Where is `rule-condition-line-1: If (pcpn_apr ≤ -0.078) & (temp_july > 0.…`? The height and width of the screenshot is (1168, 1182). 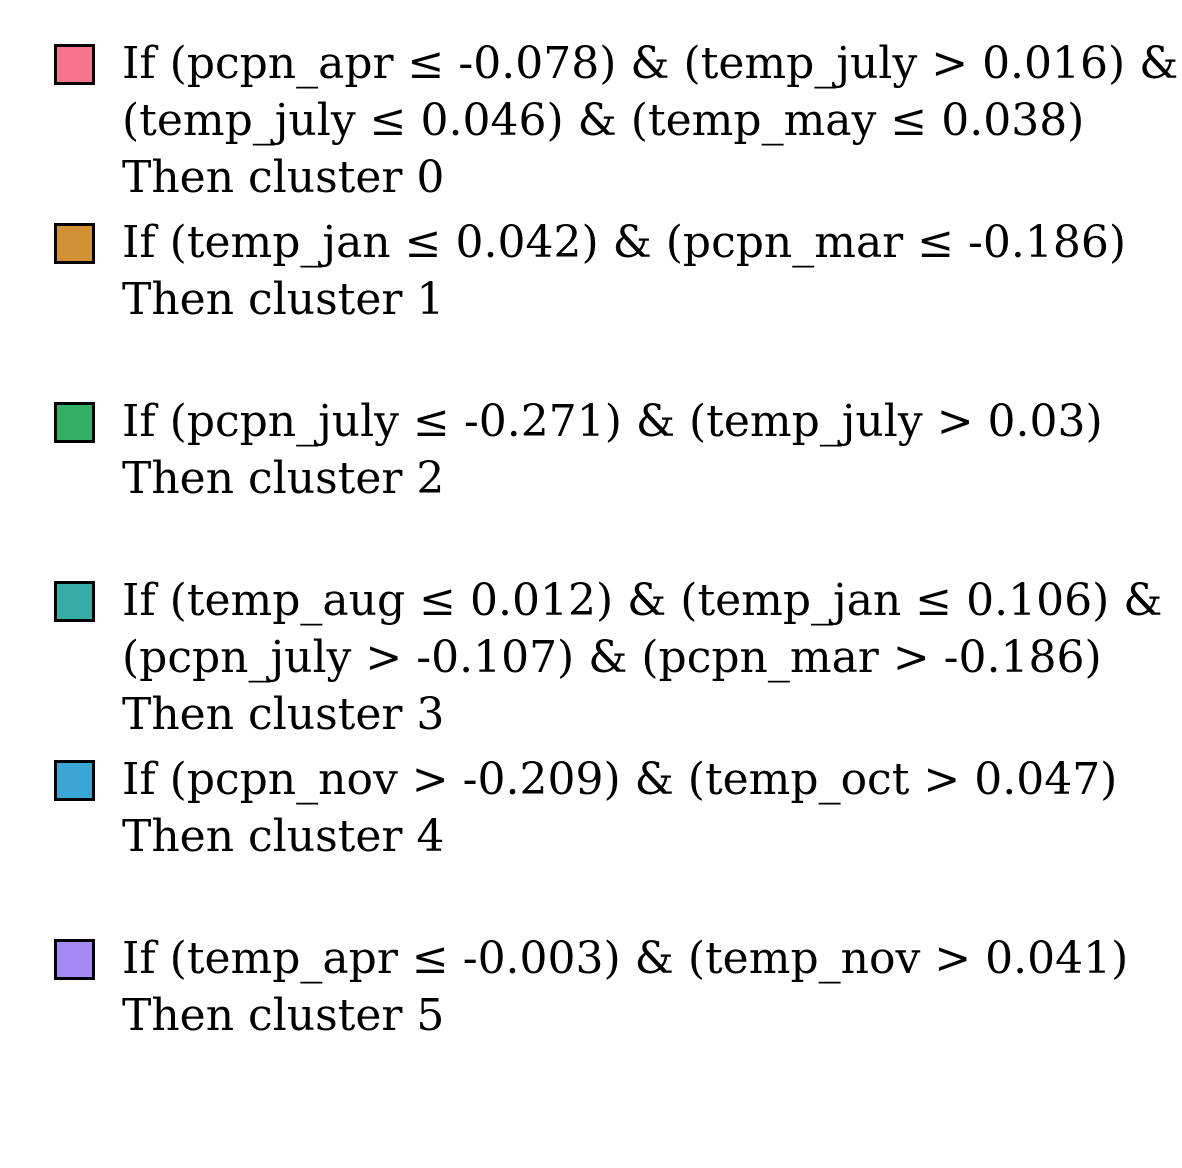 rule-condition-line-1: If (pcpn_apr ≤ -0.078) & (temp_july > 0.… is located at coordinates (650, 64).